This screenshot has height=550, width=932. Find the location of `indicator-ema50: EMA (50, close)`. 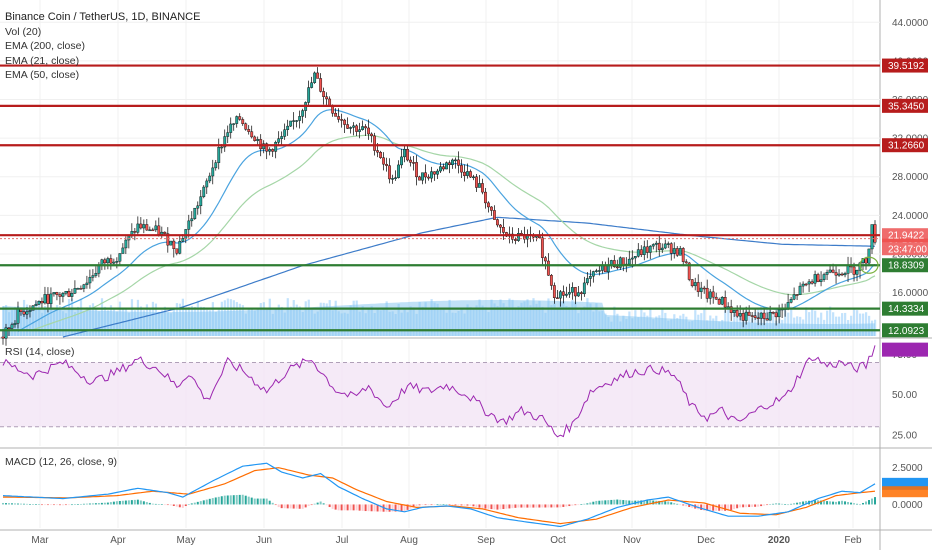

indicator-ema50: EMA (50, close) is located at coordinates (42, 75).